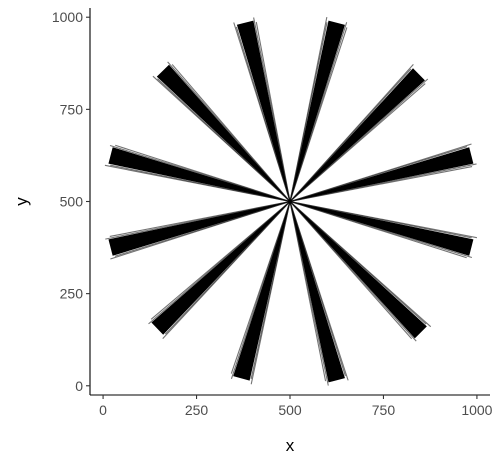  Describe the element at coordinates (103, 410) in the screenshot. I see `x-tick-label: 0` at that location.